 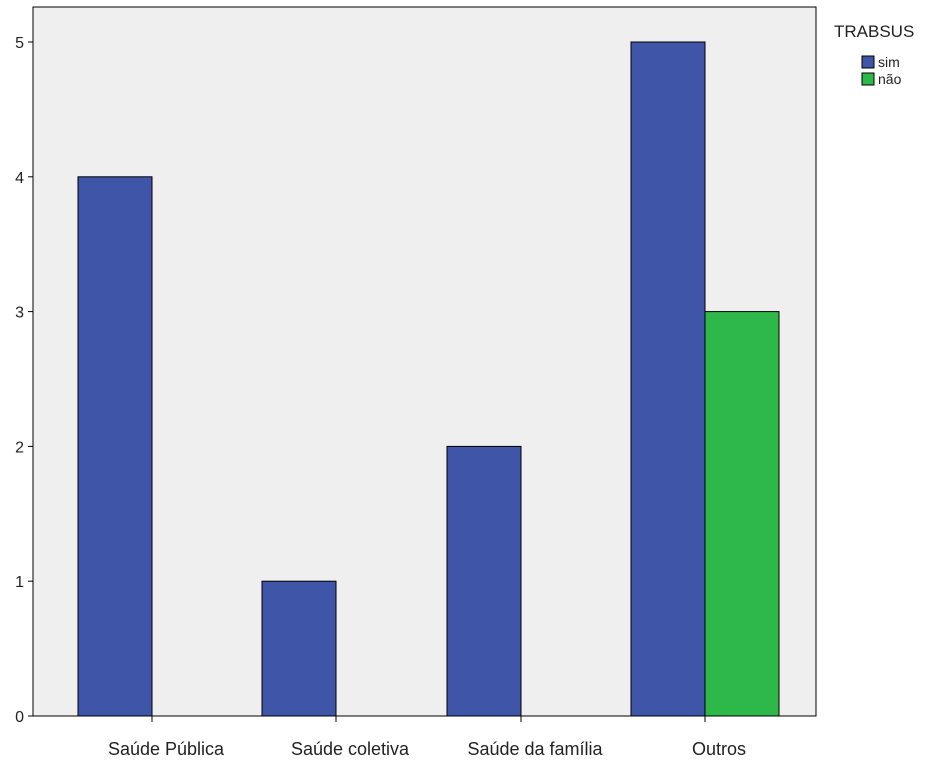 I want to click on x-tick-label: Saúde da família, so click(x=535, y=749).